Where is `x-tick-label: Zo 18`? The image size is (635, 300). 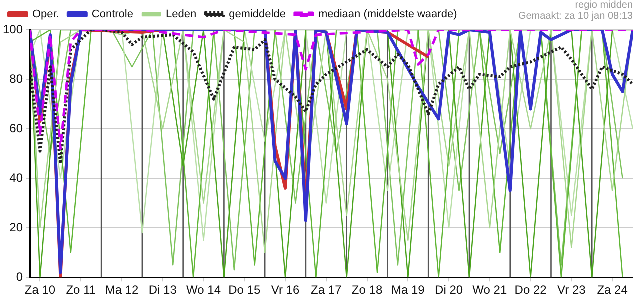 x-tick-label: Zo 18 is located at coordinates (367, 290).